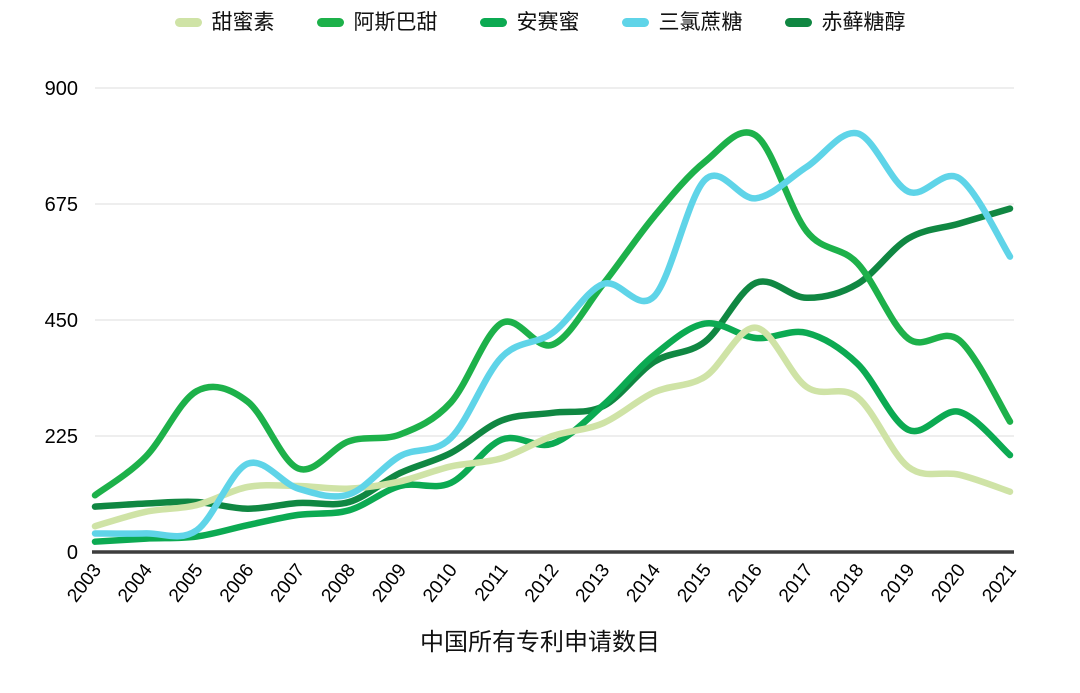  Describe the element at coordinates (243, 22) in the screenshot. I see `legend-label: 甜蜜素` at that location.